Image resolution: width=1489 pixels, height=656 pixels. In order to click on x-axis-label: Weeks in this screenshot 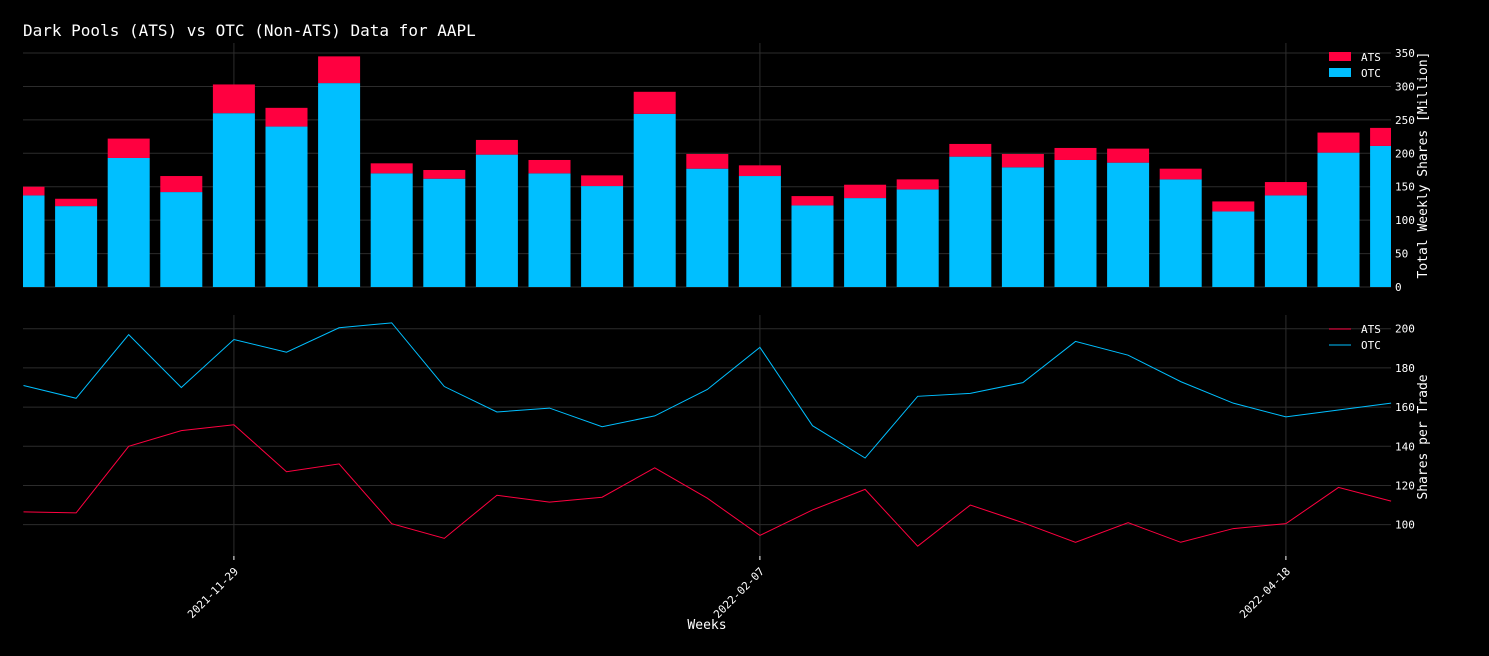, I will do `click(706, 625)`.